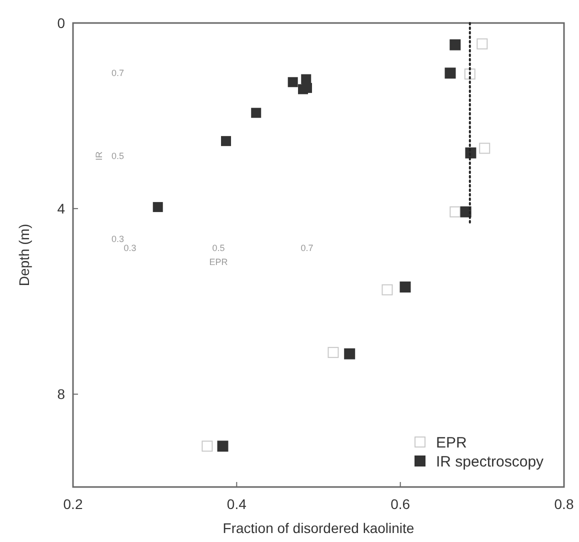  I want to click on legend-label: IR spectroscopy, so click(490, 461).